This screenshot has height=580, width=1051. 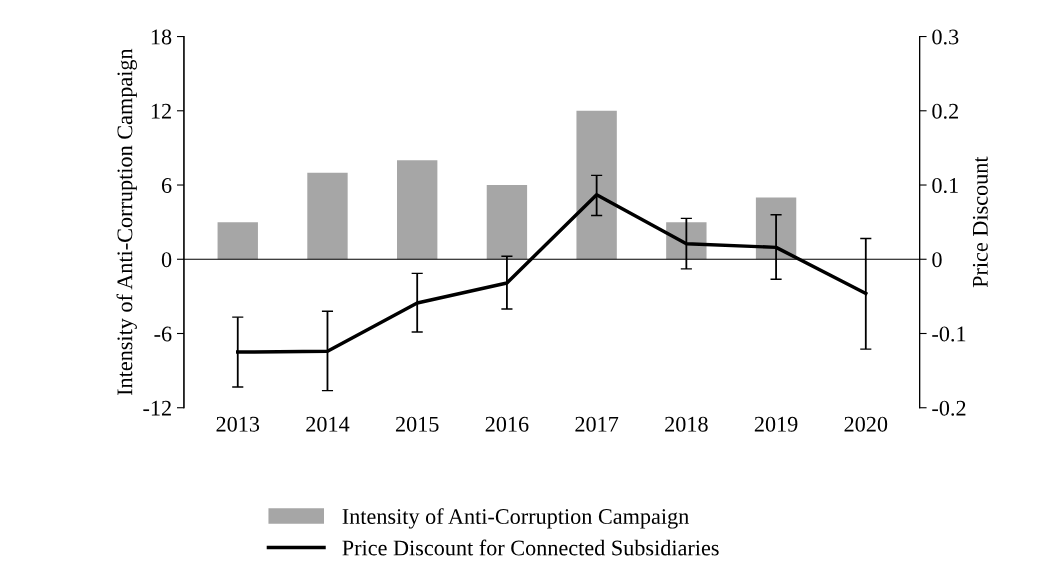 What do you see at coordinates (166, 260) in the screenshot?
I see `y-tick-label: 0` at bounding box center [166, 260].